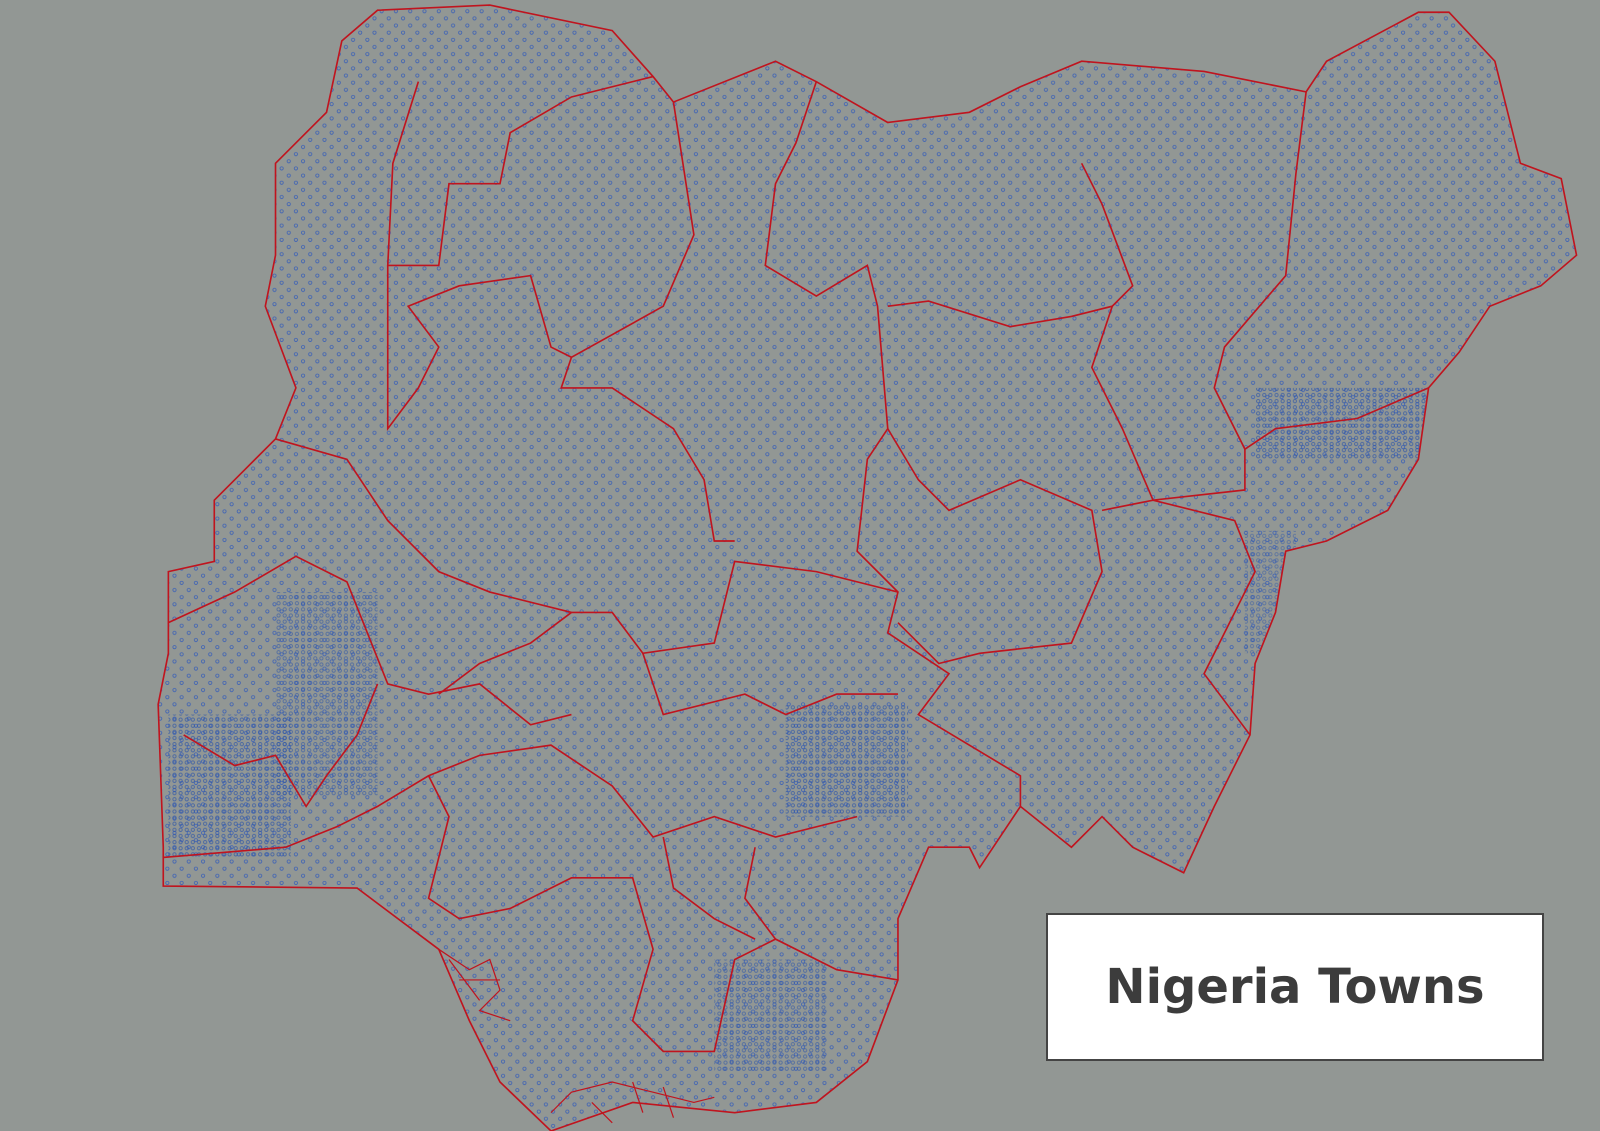 The image size is (1600, 1131). I want to click on map-title-box: Nigeria Towns, so click(1295, 987).